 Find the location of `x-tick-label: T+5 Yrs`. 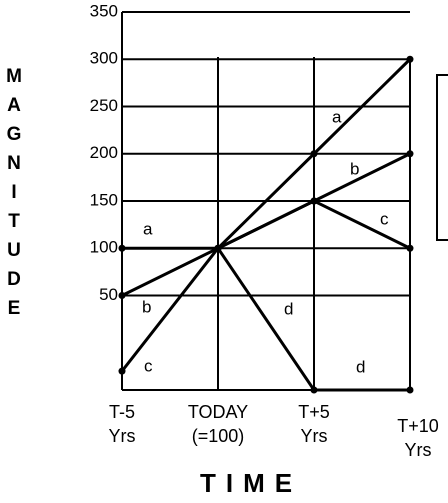

x-tick-label: T+5 Yrs is located at coordinates (314, 424).